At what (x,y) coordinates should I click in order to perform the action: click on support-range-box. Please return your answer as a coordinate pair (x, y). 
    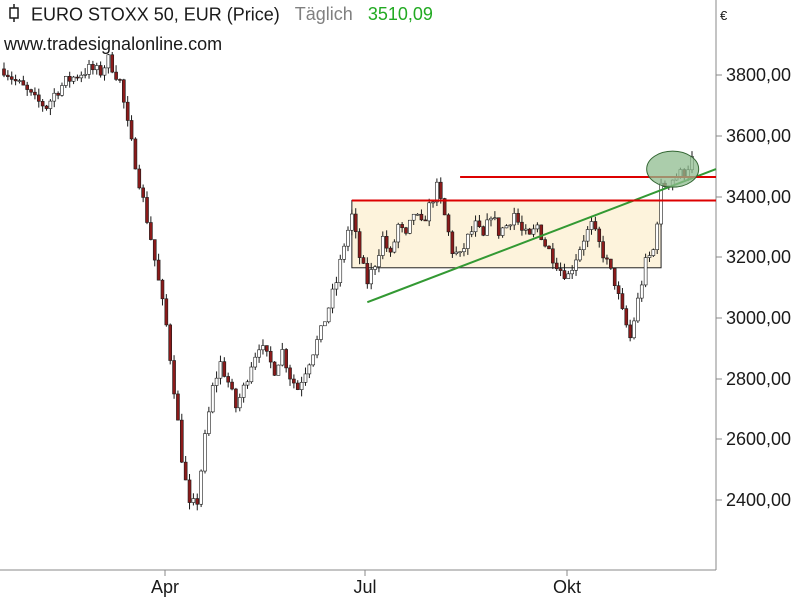
    Looking at the image, I should click on (506, 234).